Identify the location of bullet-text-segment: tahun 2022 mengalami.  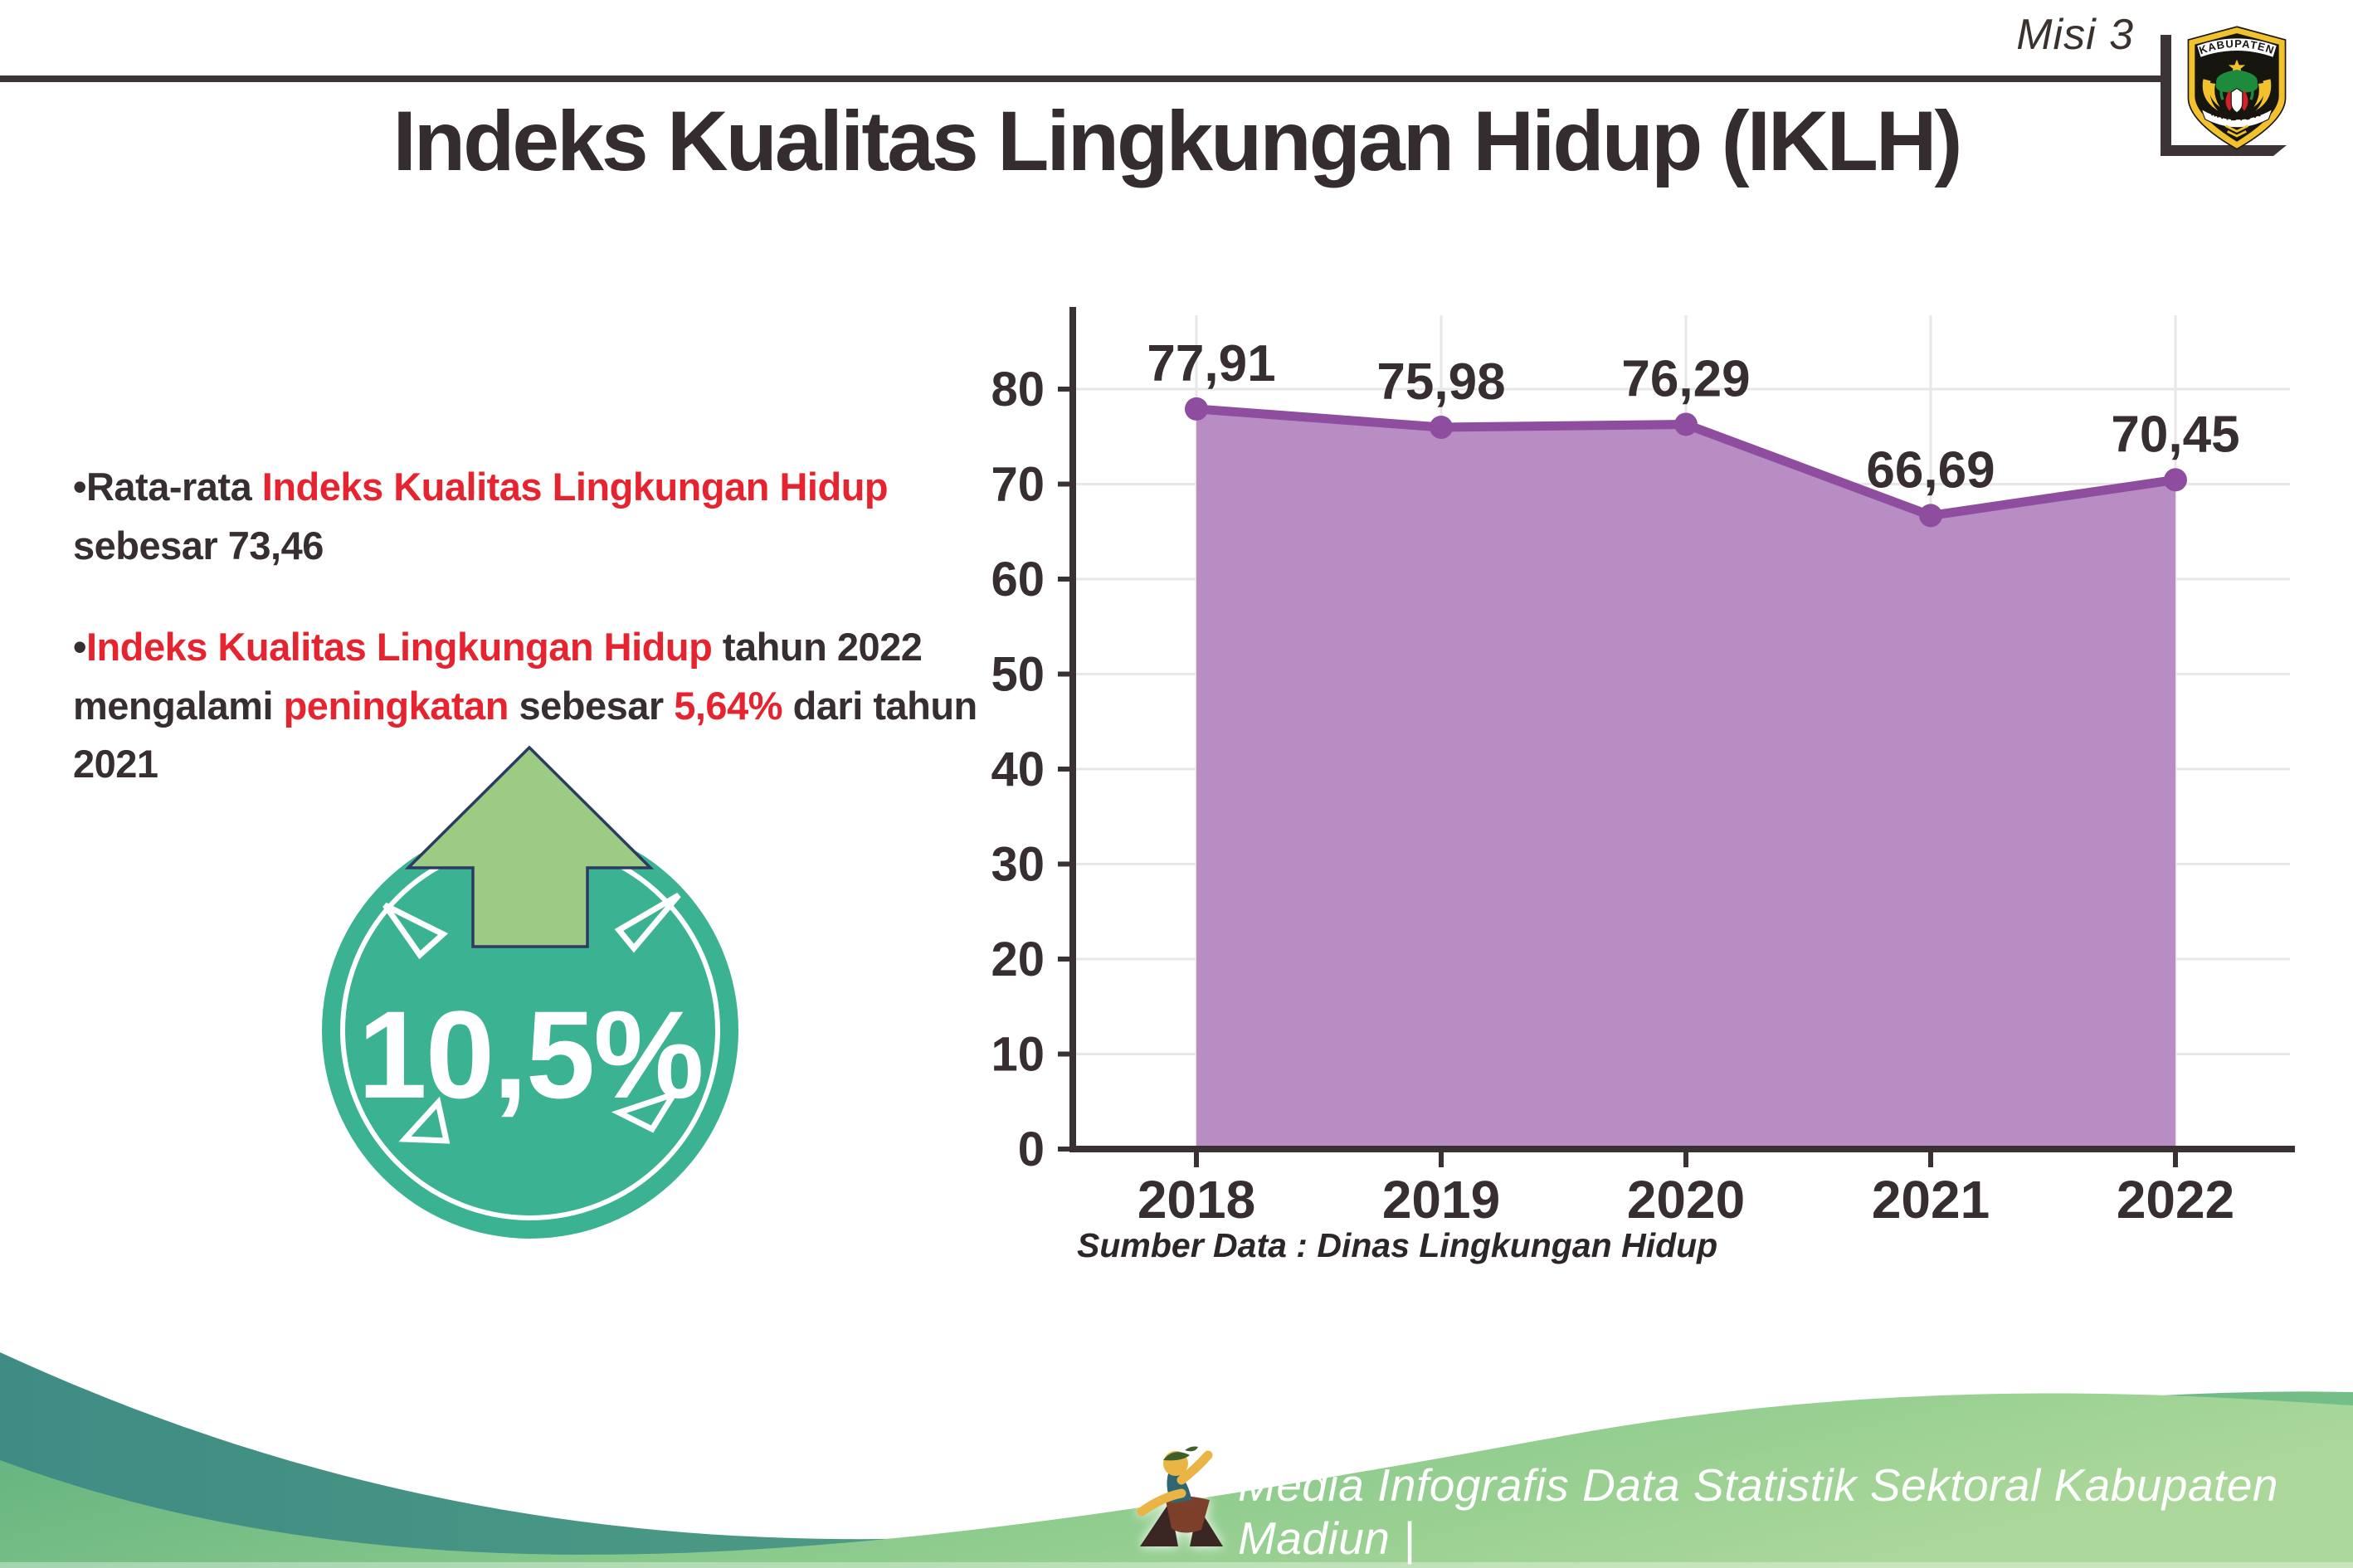
(498, 676).